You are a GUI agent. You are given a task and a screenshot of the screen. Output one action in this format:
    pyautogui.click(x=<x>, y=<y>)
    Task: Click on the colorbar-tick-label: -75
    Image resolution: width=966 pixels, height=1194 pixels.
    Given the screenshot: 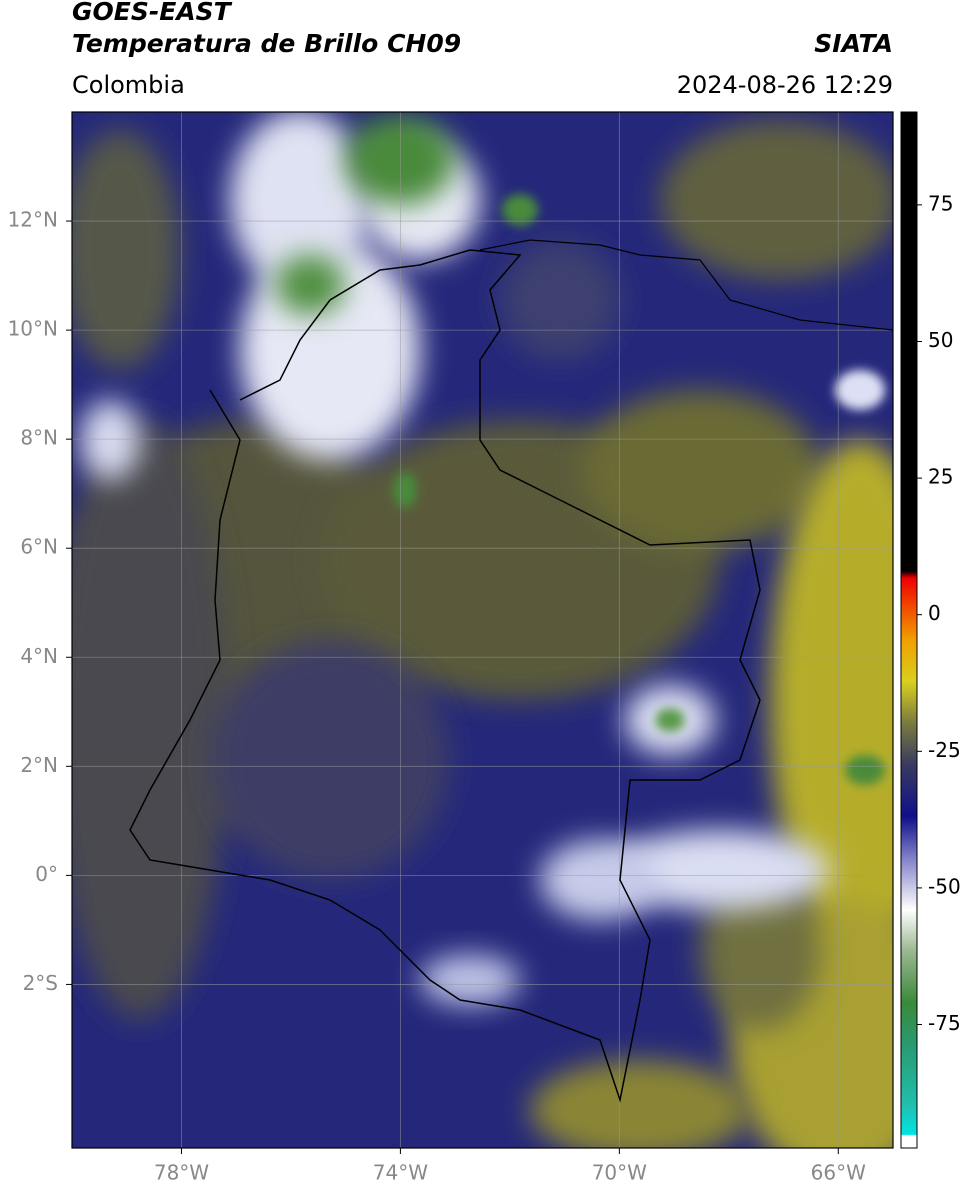 What is the action you would take?
    pyautogui.click(x=944, y=1023)
    